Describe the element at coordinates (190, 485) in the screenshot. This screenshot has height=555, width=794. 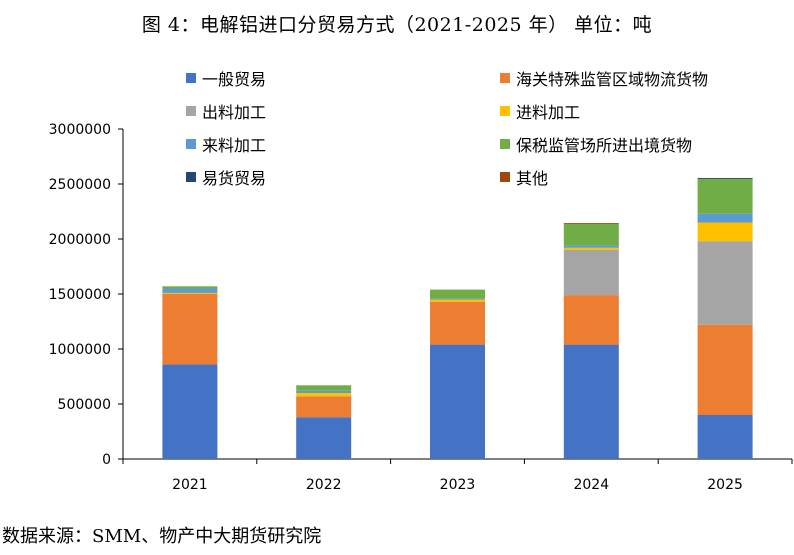
I see `x-tick-label: 2021` at that location.